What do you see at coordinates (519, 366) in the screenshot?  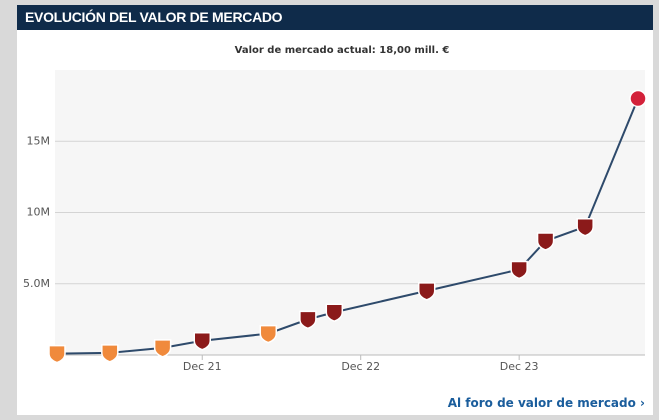 I see `x-tick-label: Dec 23` at bounding box center [519, 366].